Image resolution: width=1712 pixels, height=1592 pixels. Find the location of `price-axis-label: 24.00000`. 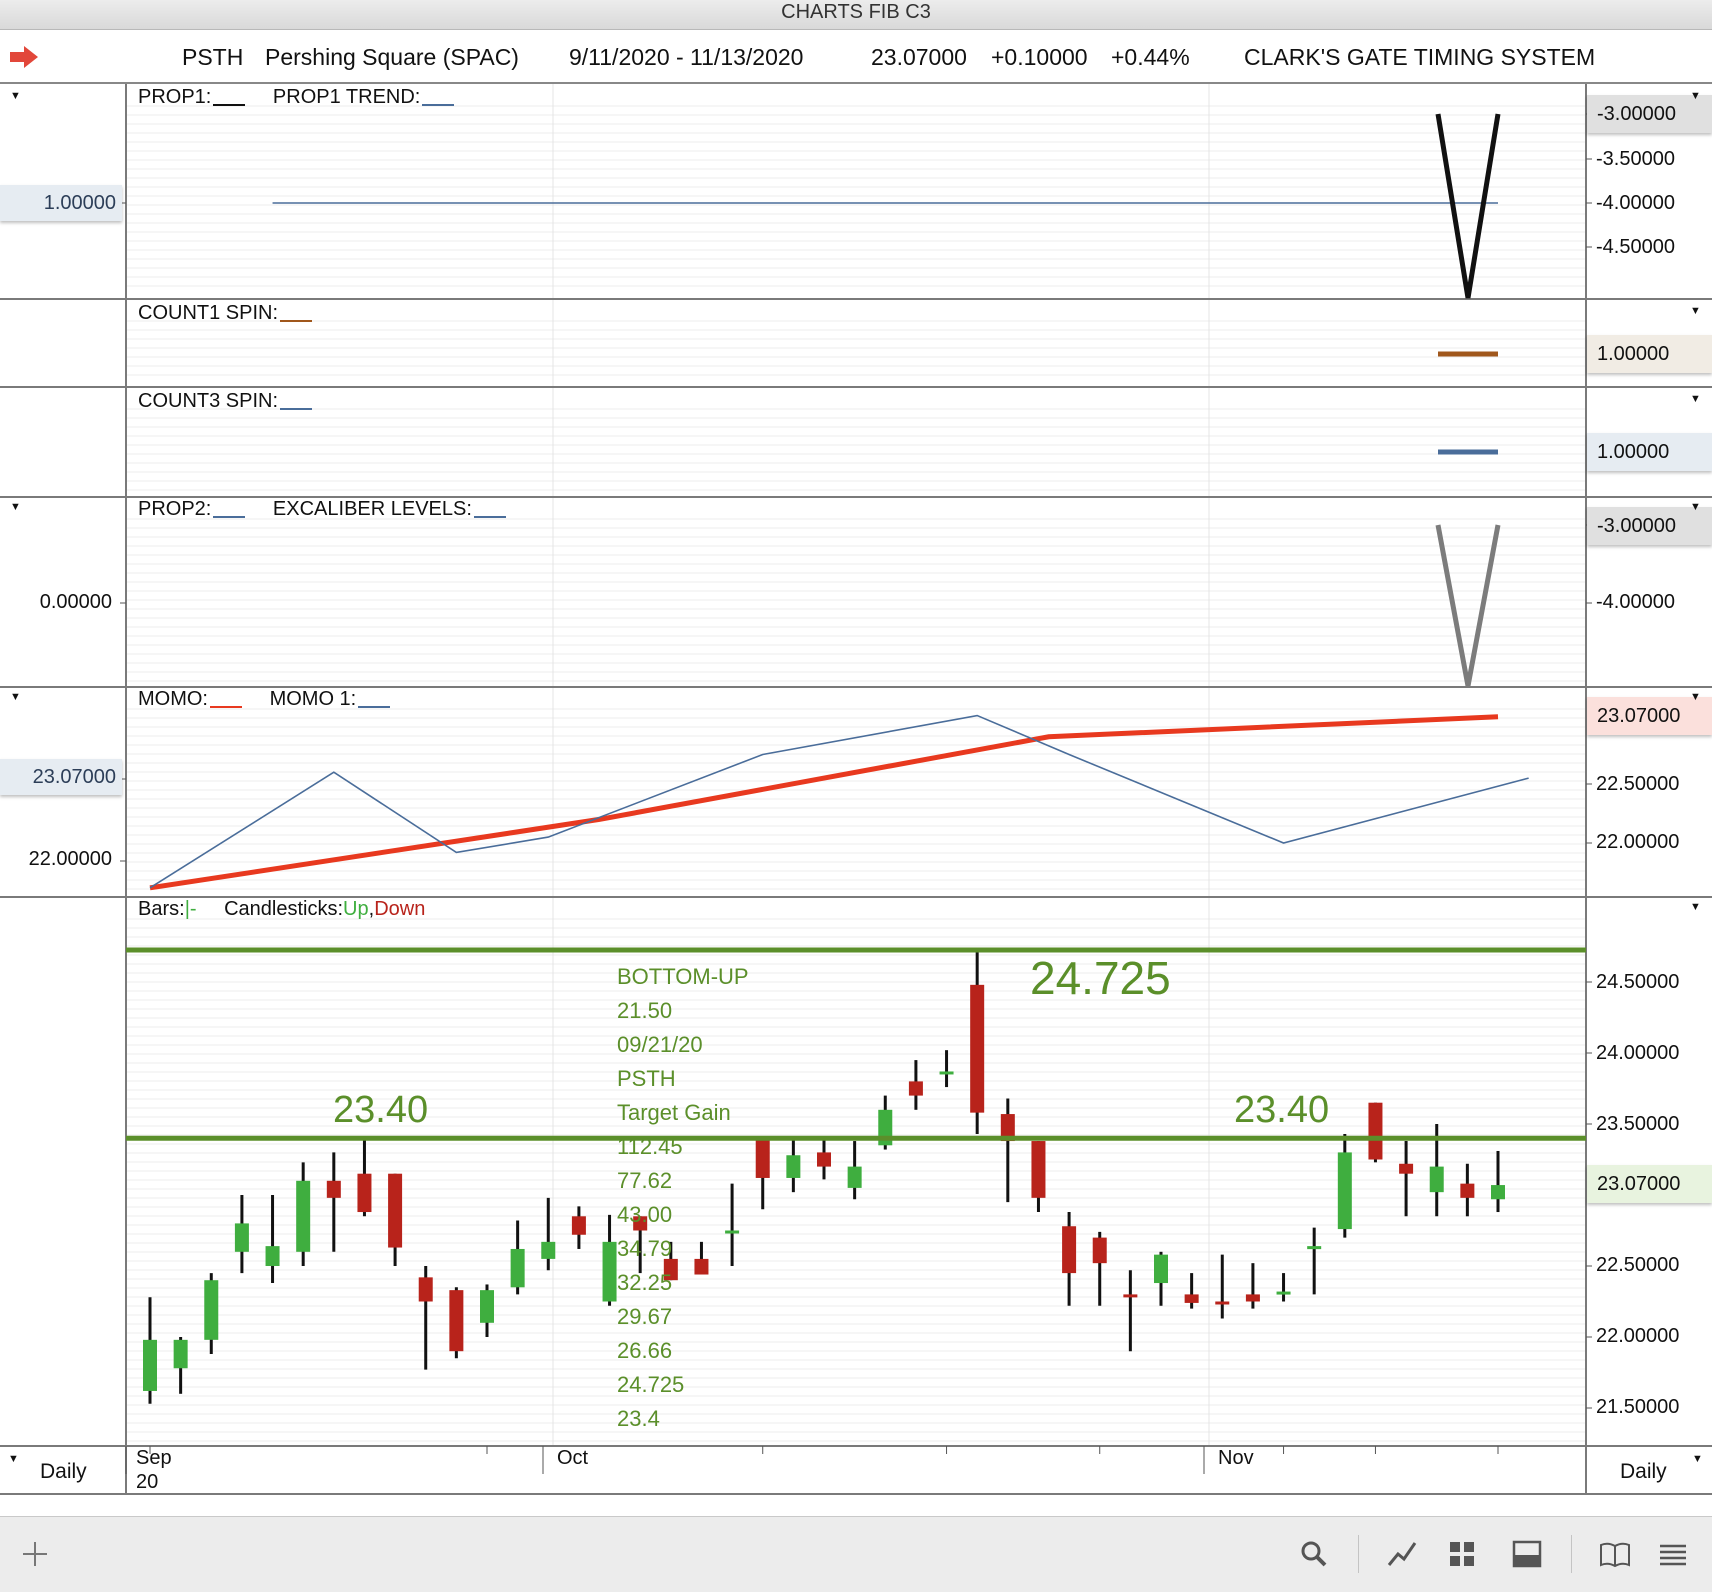

price-axis-label: 24.00000 is located at coordinates (1638, 1053).